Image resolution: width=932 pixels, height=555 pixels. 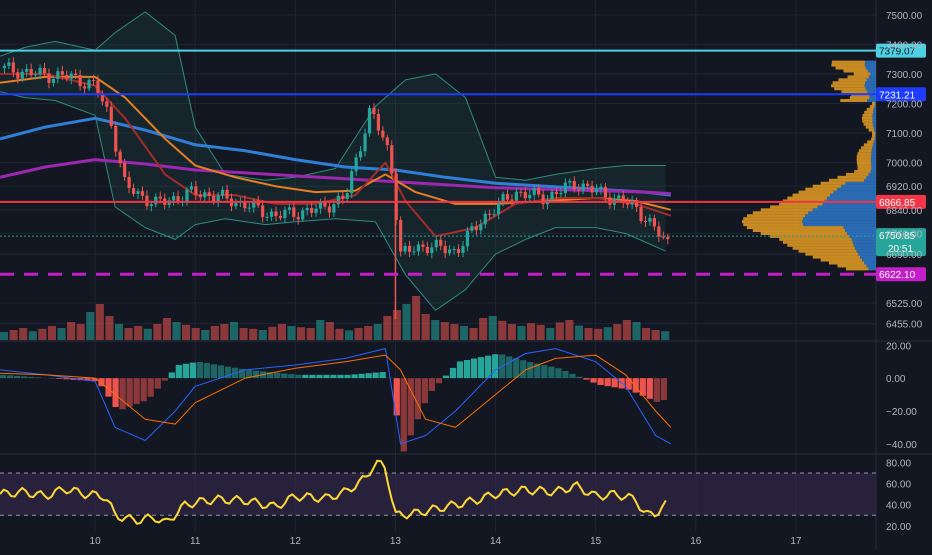 I want to click on rsi-axis-tick: 80.00, so click(x=898, y=463).